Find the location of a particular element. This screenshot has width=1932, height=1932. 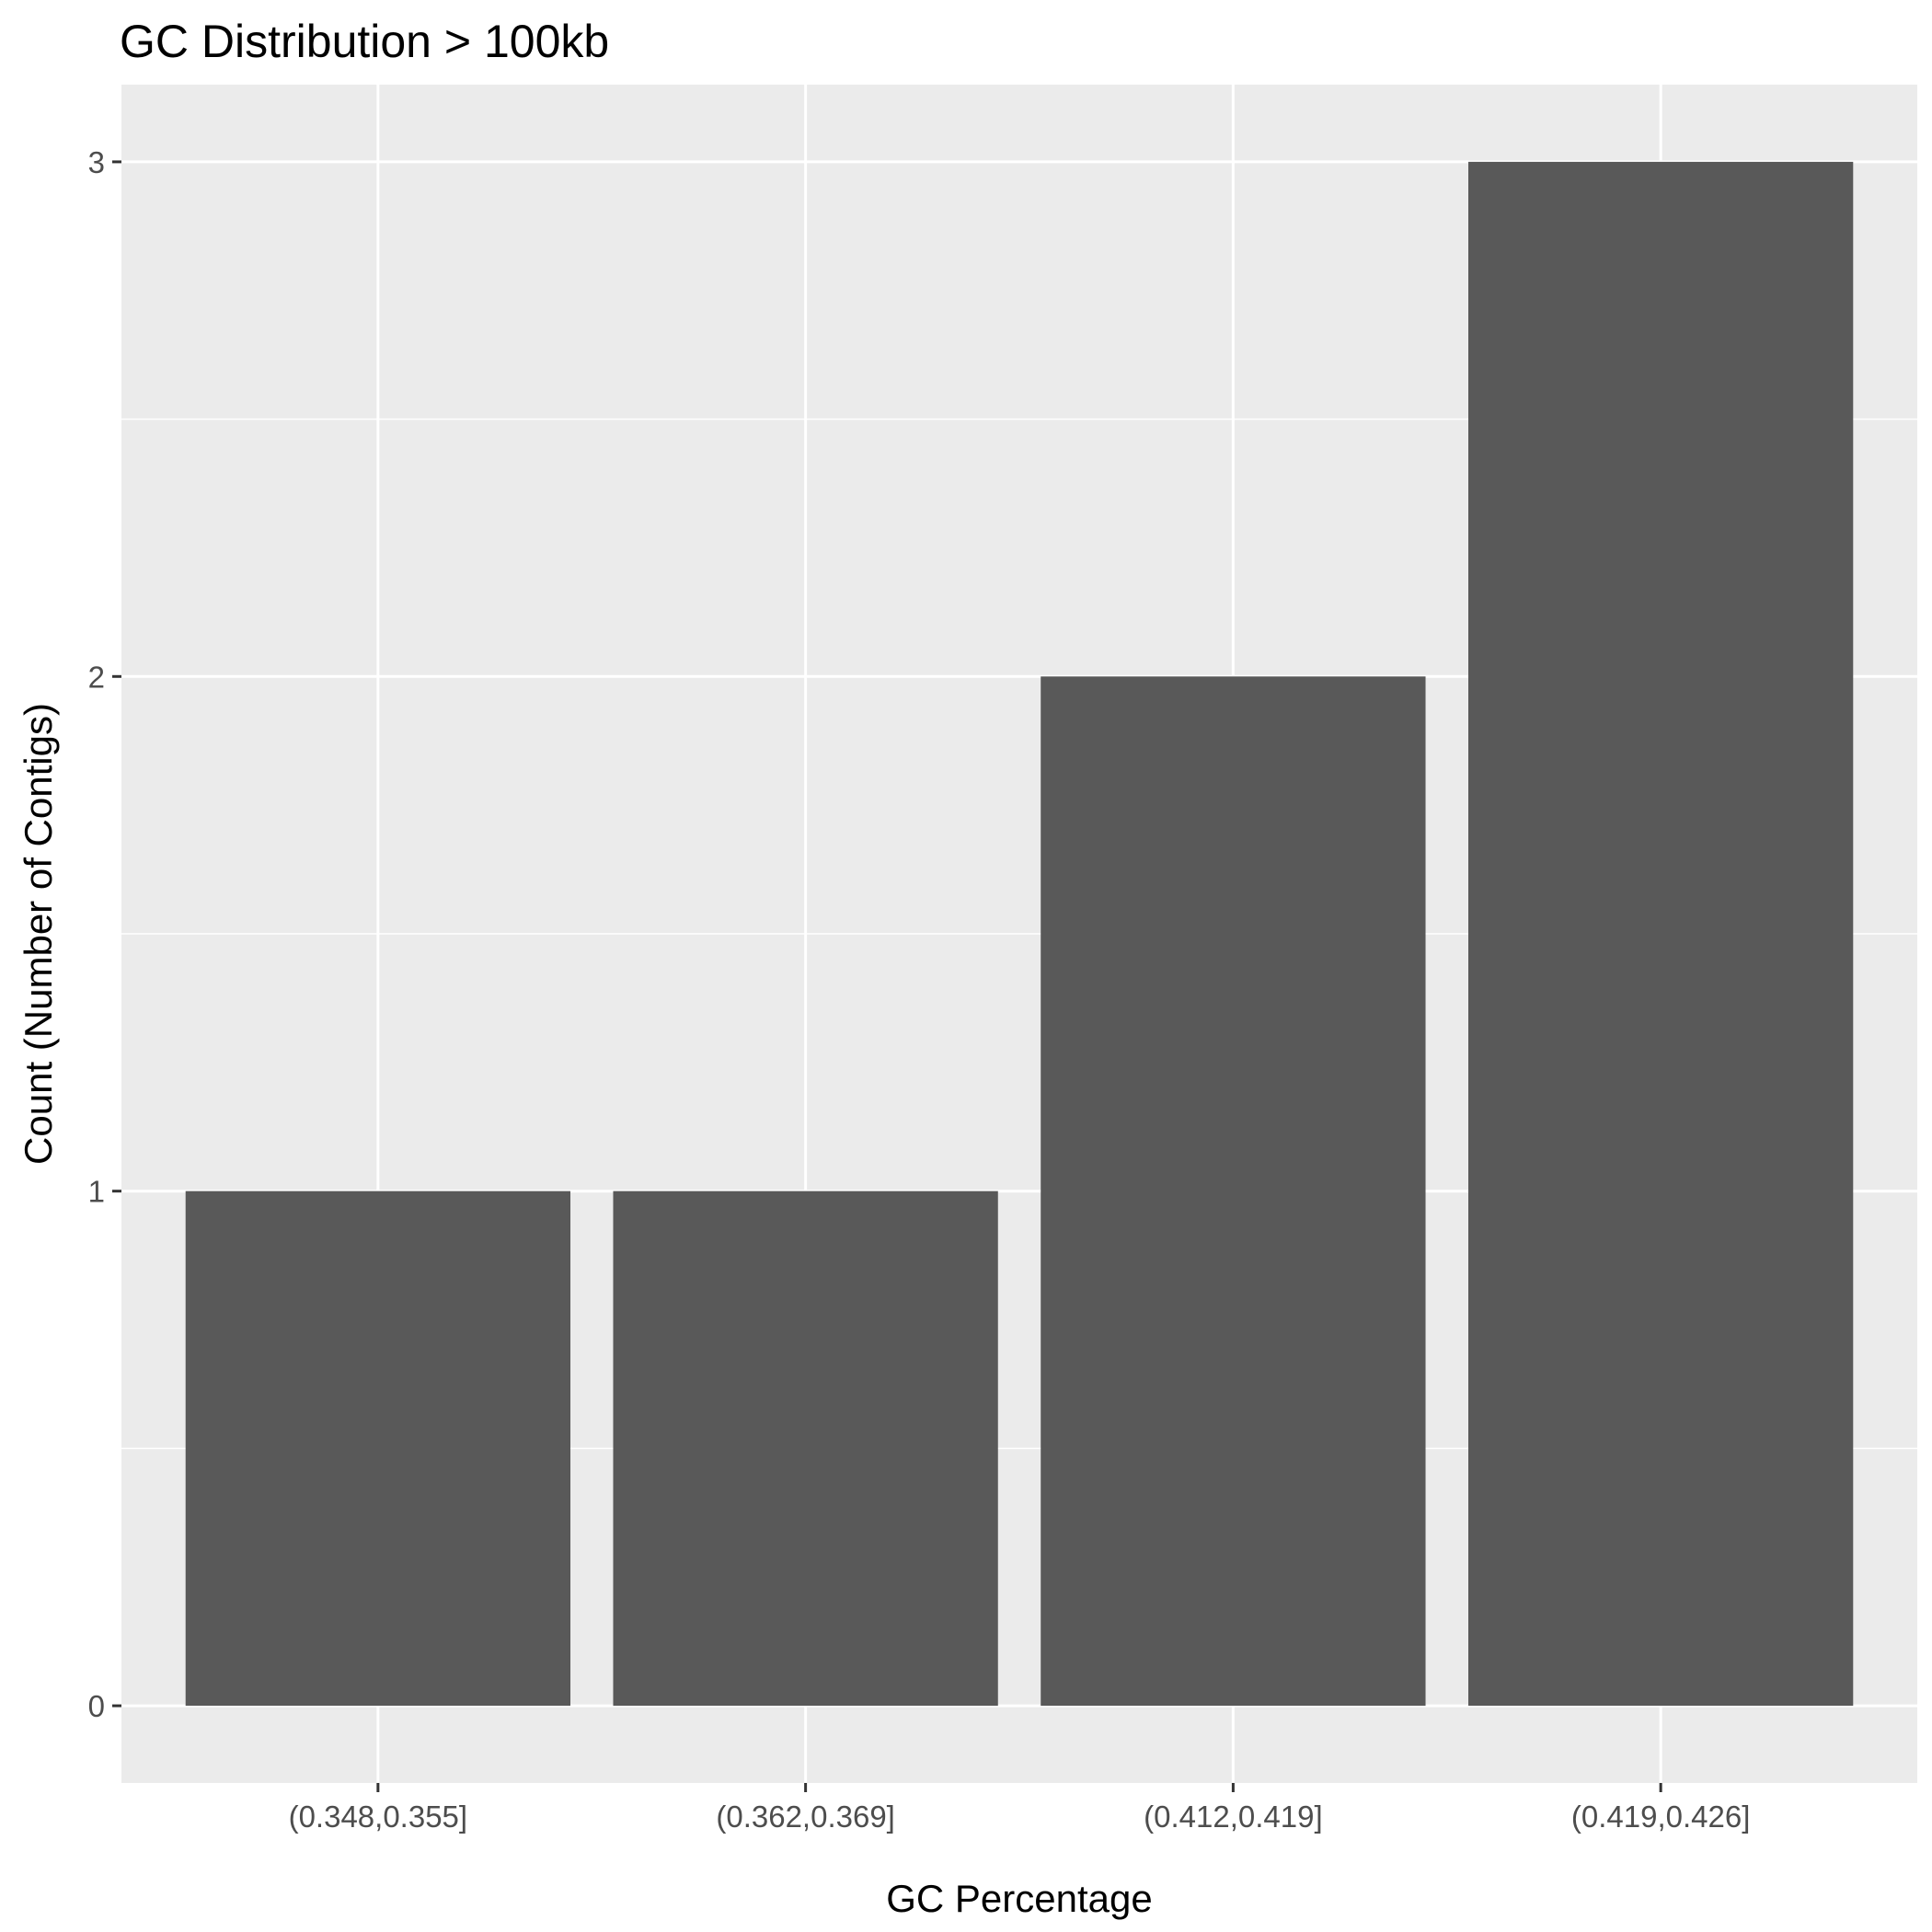

y-tick-label: 2 is located at coordinates (96, 677).